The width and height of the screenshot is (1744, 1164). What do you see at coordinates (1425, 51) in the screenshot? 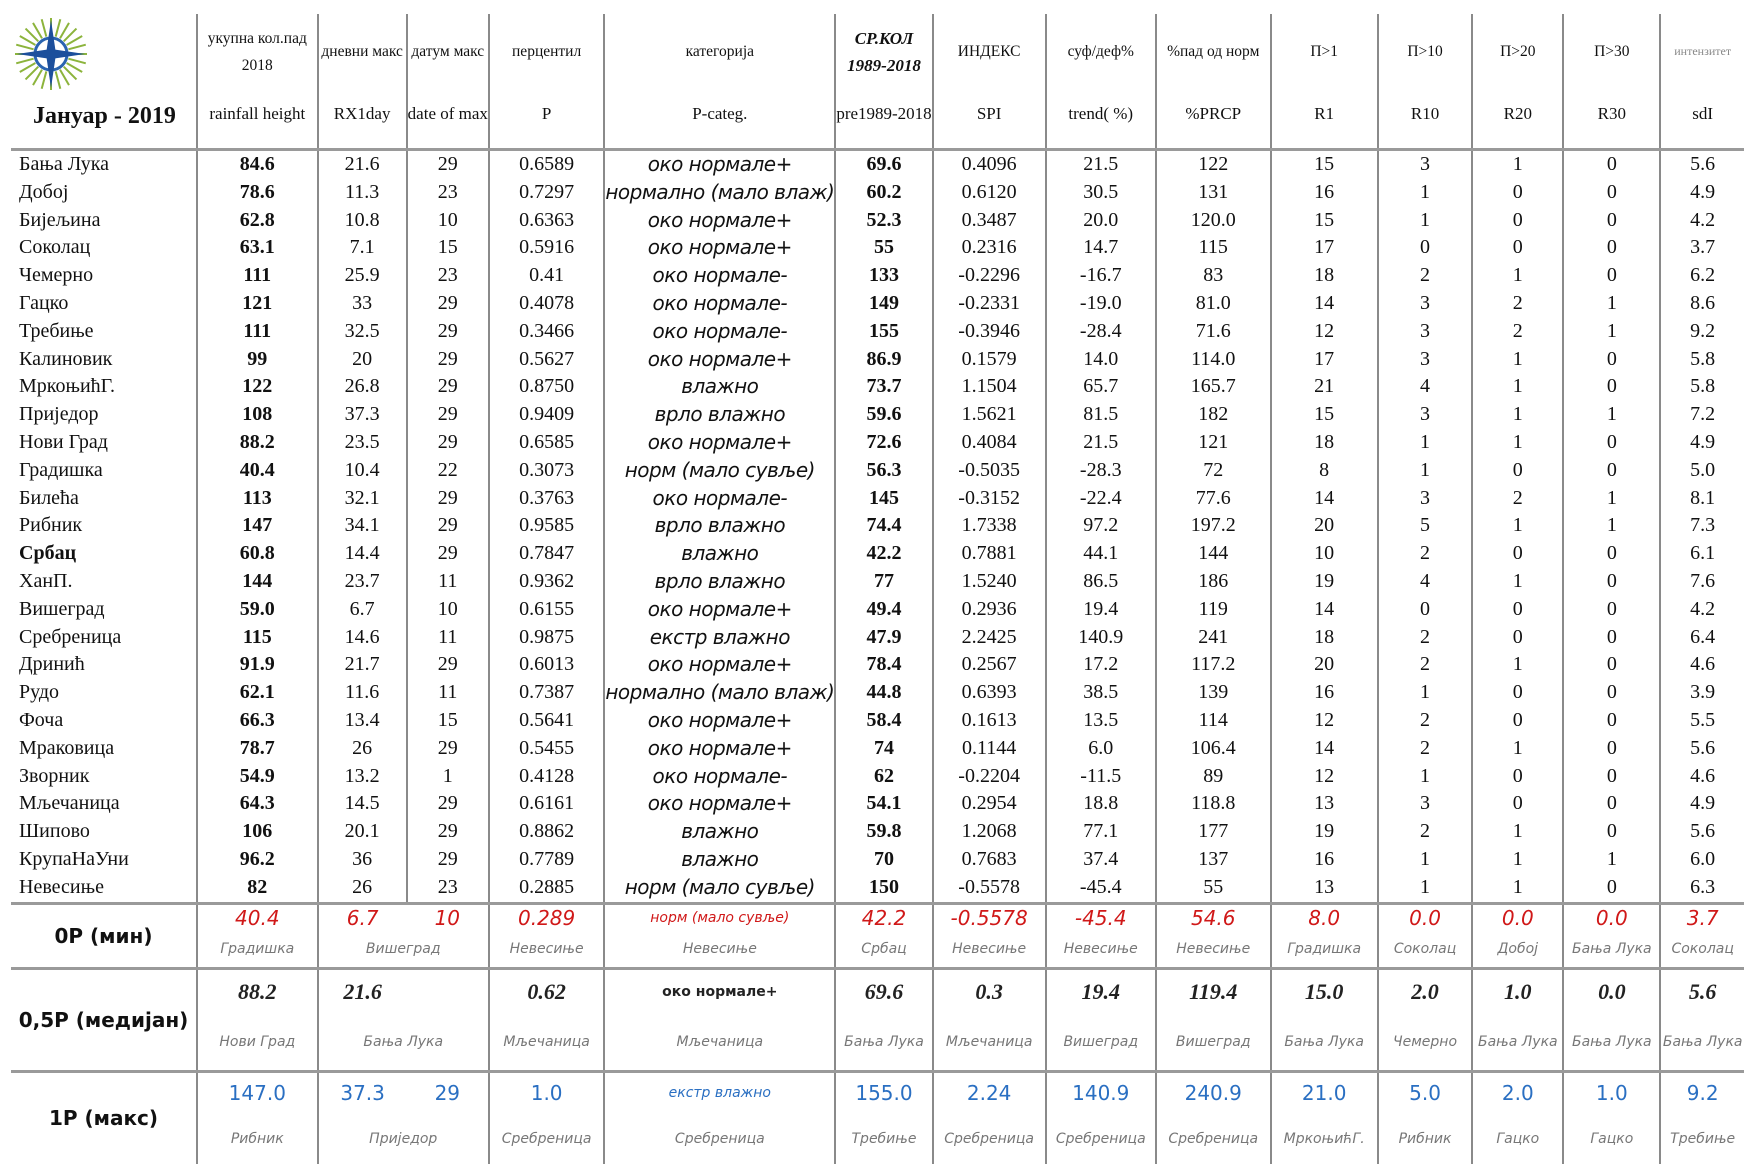
I see `header-top: П>10` at bounding box center [1425, 51].